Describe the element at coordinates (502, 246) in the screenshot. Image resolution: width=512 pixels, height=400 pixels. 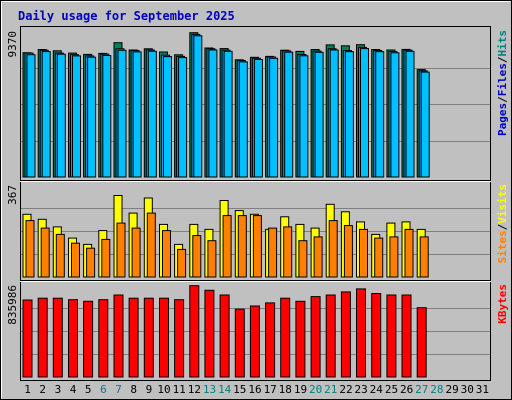
I see `legend-entry-sites: Sites` at that location.